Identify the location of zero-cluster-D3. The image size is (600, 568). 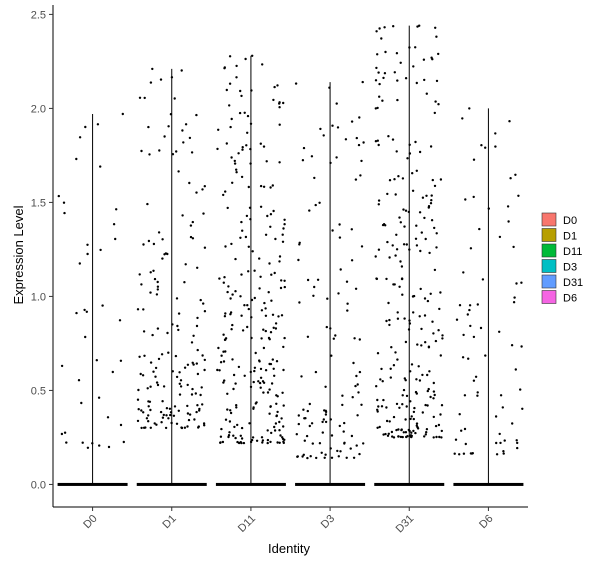
(330, 484).